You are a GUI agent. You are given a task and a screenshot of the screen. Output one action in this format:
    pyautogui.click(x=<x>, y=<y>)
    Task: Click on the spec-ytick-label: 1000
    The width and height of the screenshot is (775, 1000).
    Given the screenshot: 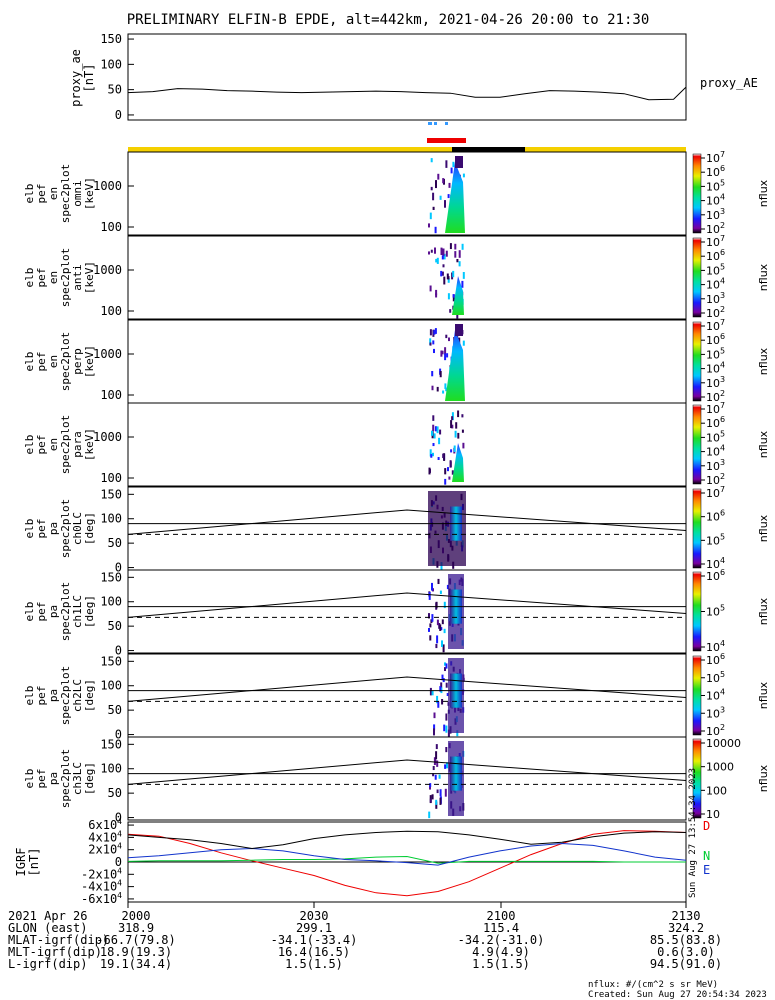 What is the action you would take?
    pyautogui.click(x=107, y=437)
    